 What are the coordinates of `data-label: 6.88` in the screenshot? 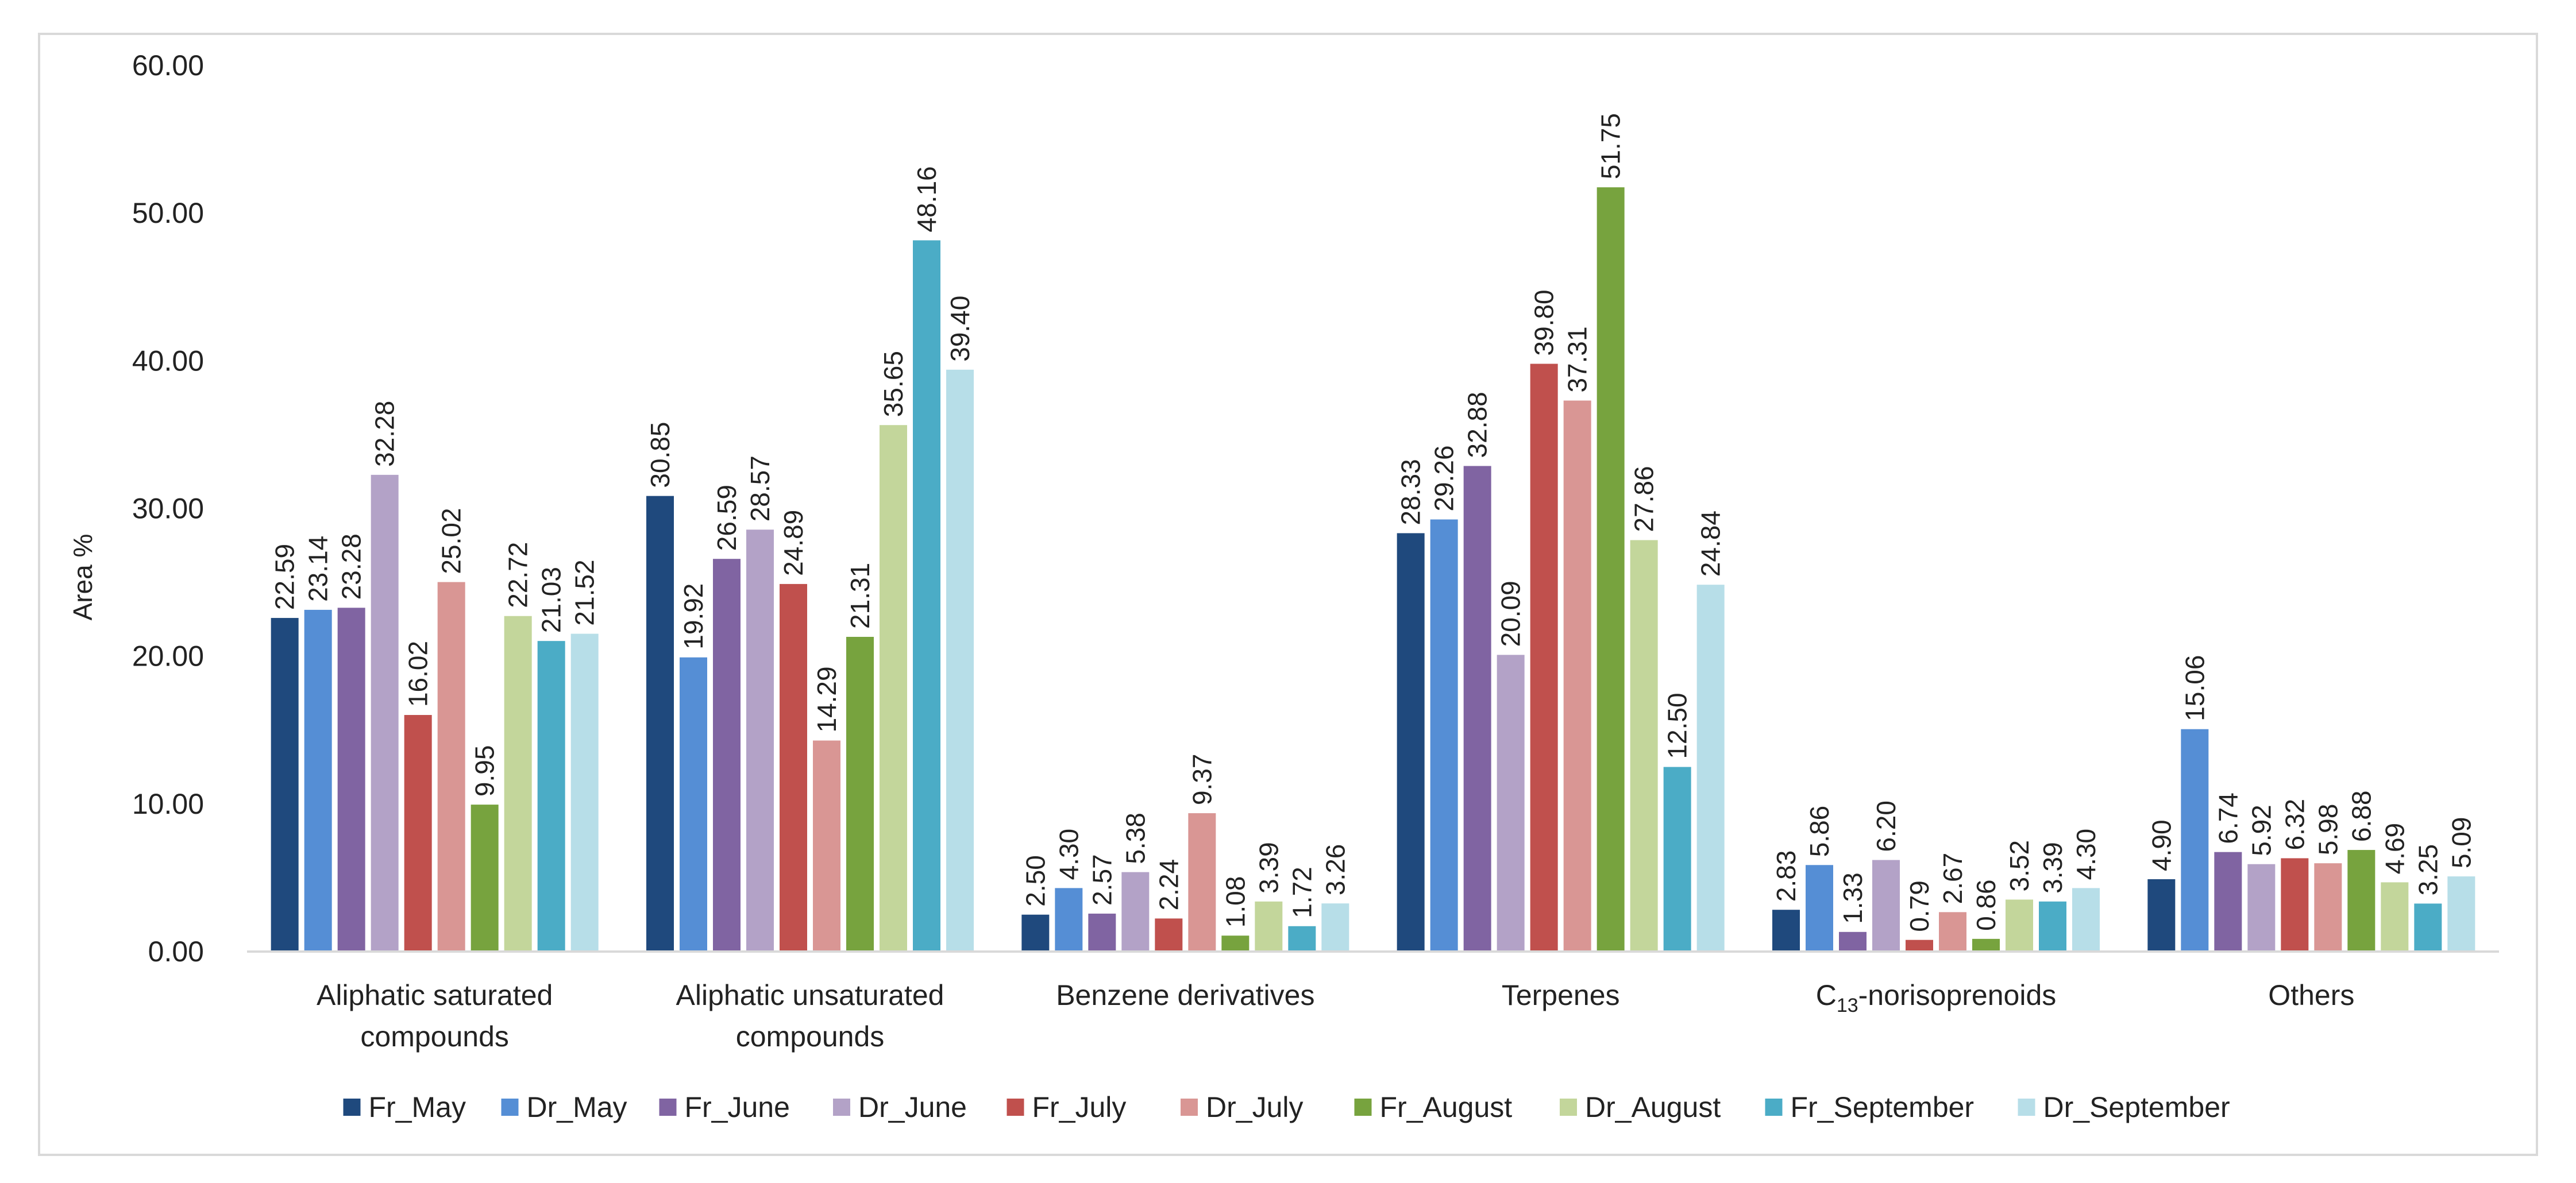 It's located at (2361, 816).